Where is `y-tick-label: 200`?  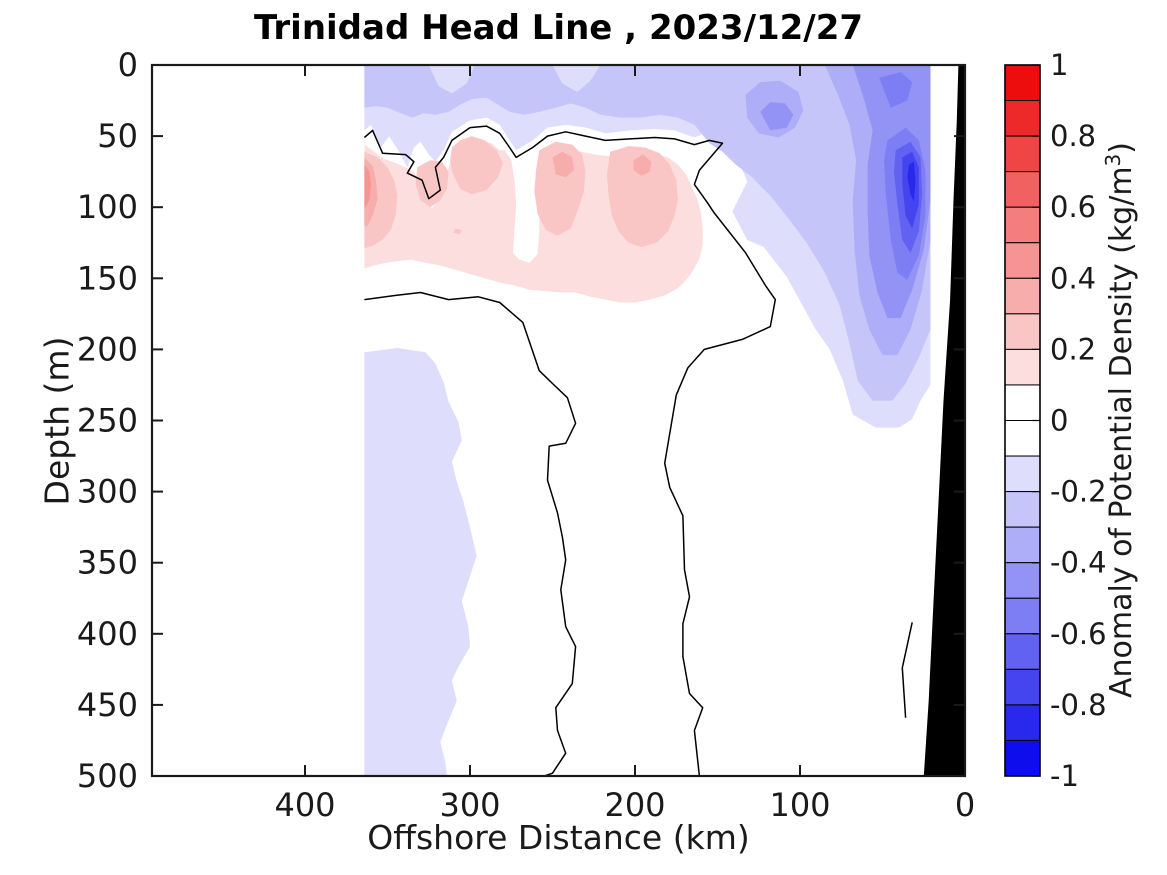 y-tick-label: 200 is located at coordinates (107, 349).